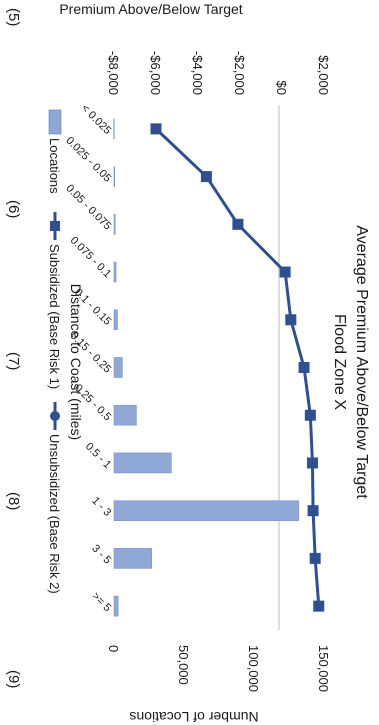  I want to click on figure-label-7: (7), so click(13, 361).